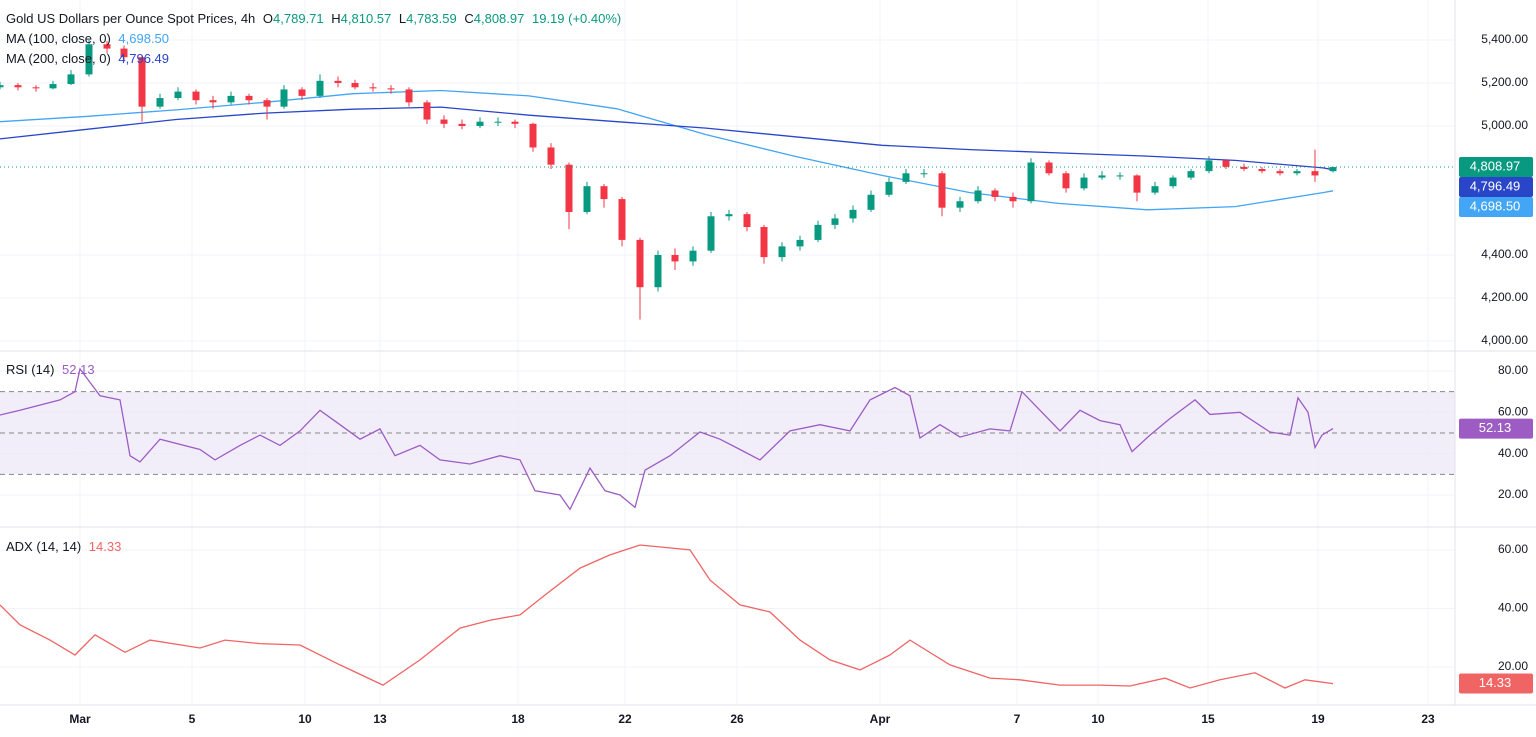 The height and width of the screenshot is (737, 1536). I want to click on legend-value: 4,796.49, so click(144, 58).